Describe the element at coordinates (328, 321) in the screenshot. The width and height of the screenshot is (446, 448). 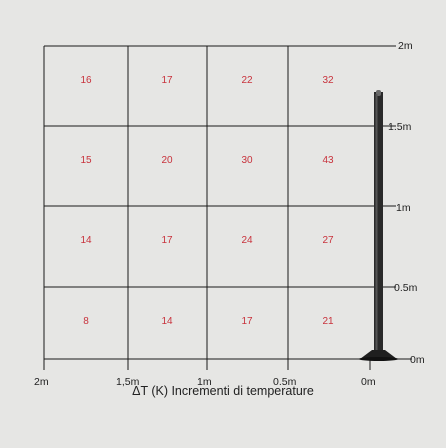
I see `temperature-value-r4-c4: 21` at that location.